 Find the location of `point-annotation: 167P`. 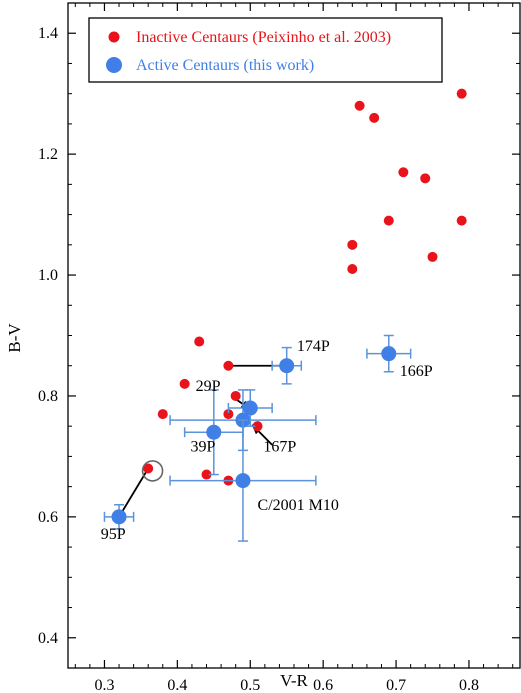

point-annotation: 167P is located at coordinates (279, 447).